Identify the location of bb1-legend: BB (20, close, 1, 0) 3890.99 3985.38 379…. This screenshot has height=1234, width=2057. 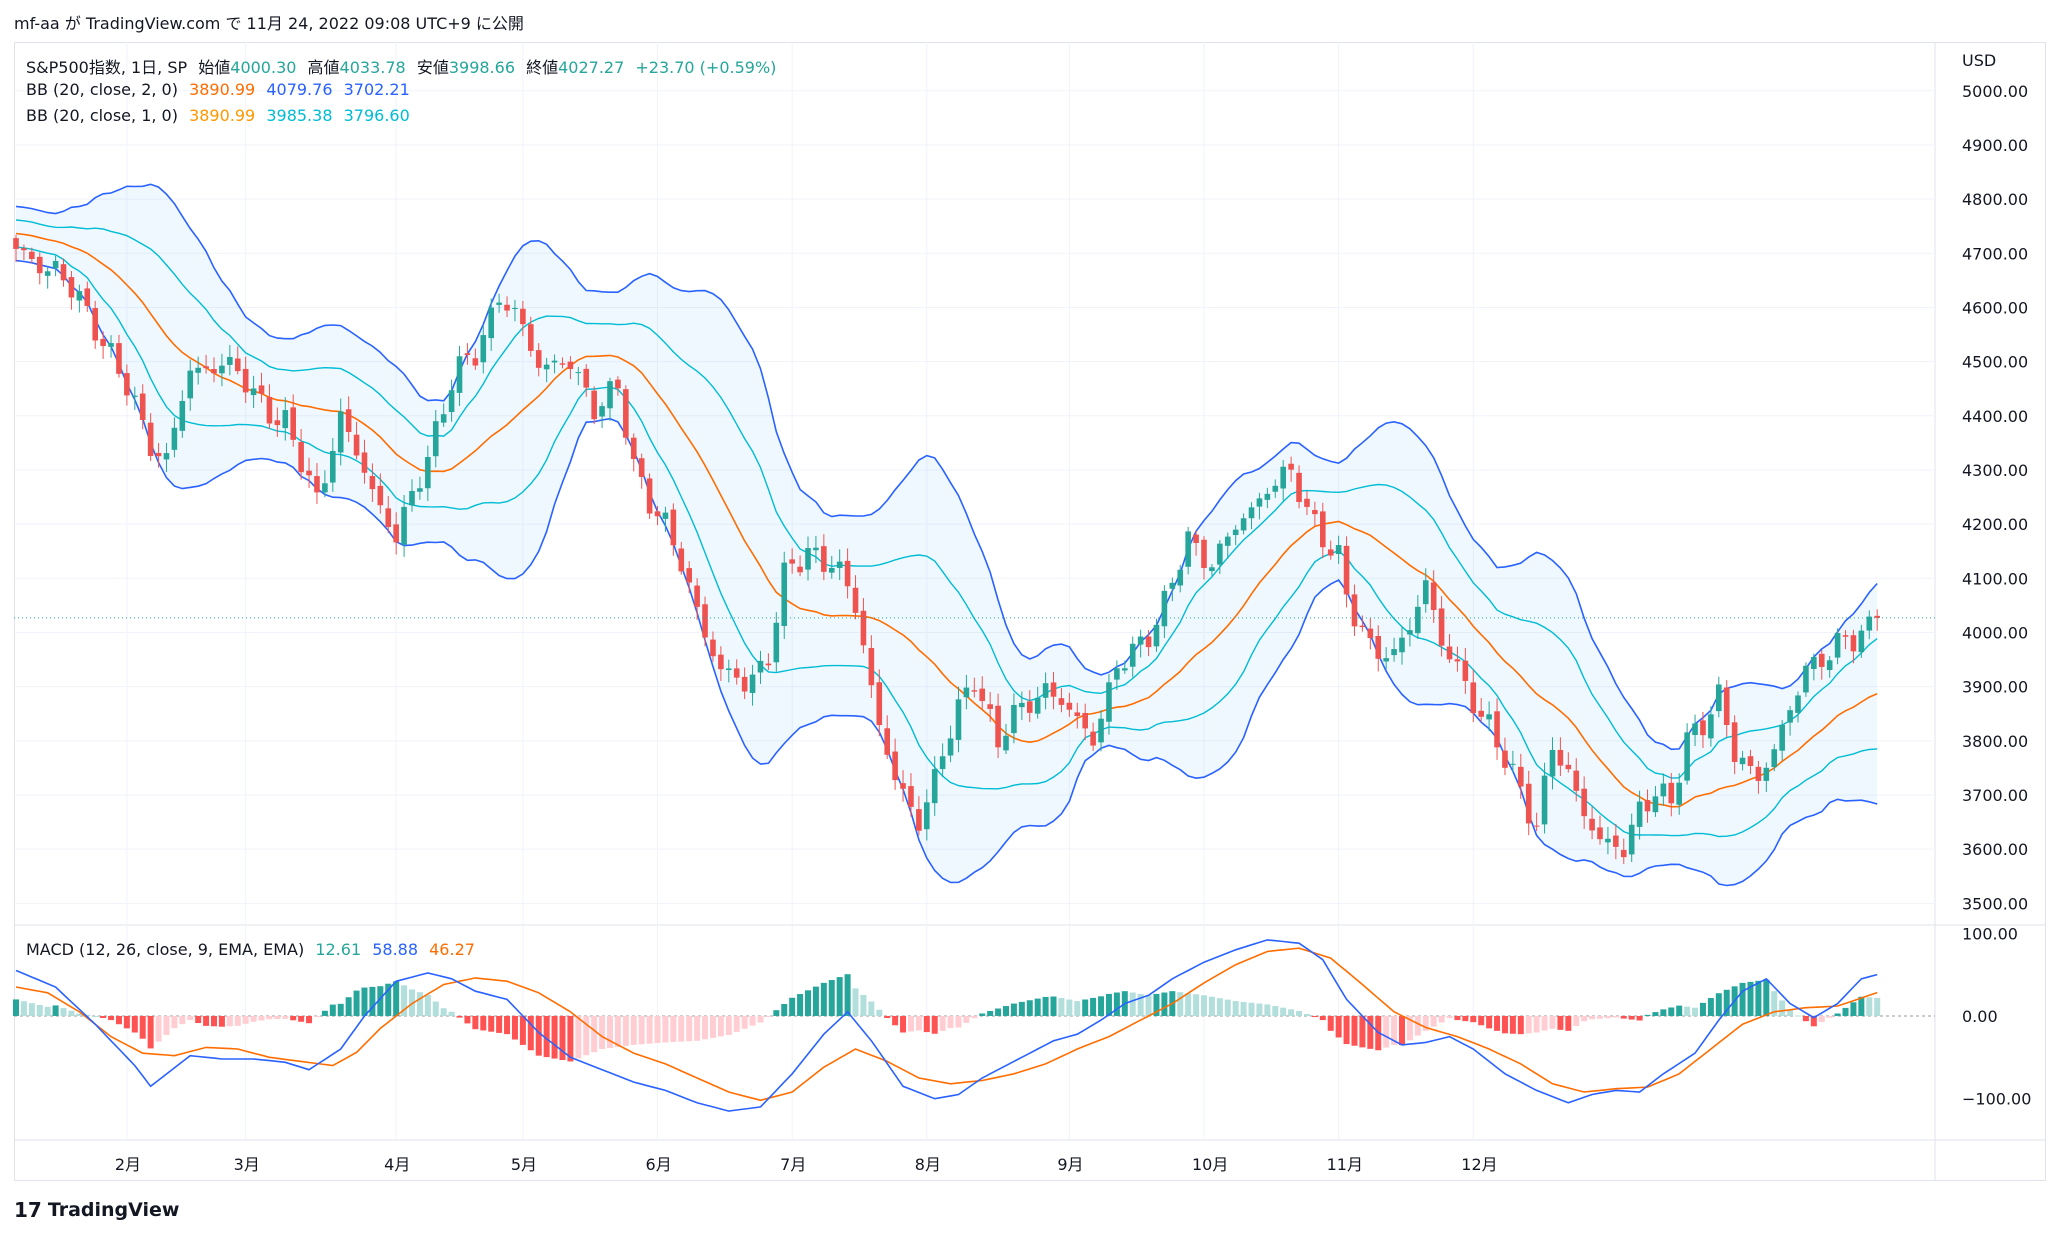
(221, 115).